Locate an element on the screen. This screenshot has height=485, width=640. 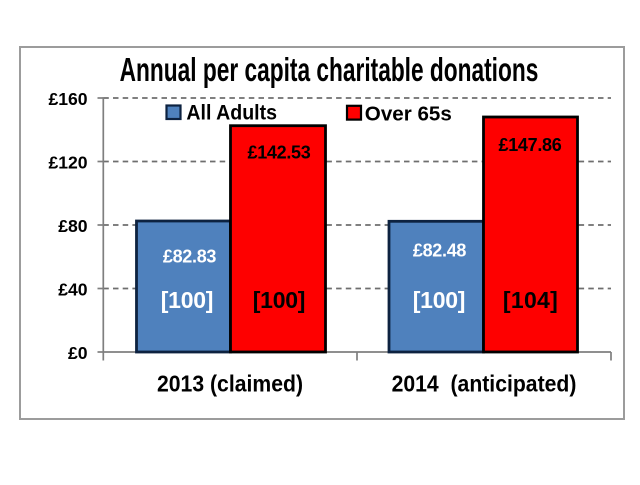
svg-text: All Adults is located at coordinates (231, 113).